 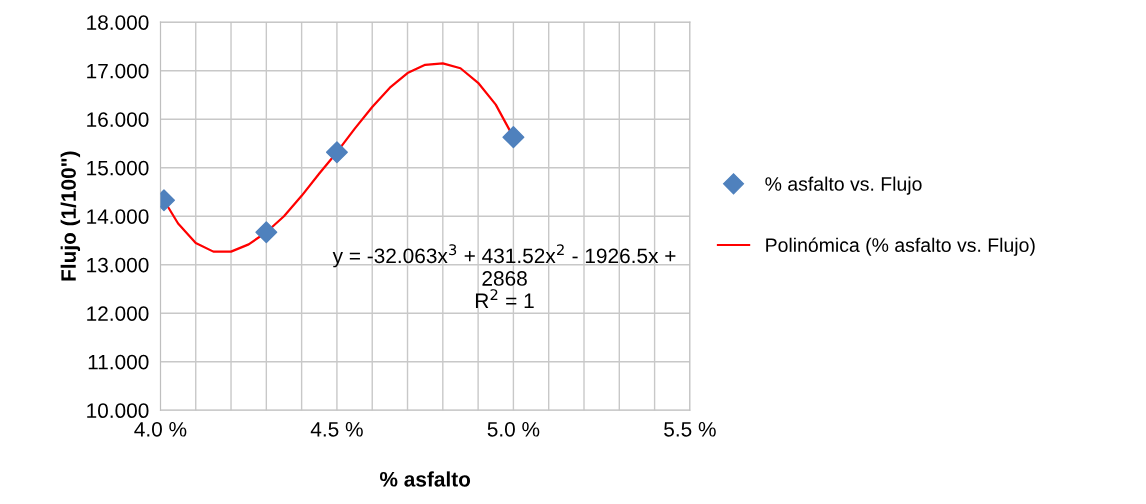 I want to click on text: y = -32.063x$^{3}$ + 431.52x$^{2}$ - 1926.5x + 2868 R$^{2}$ = 1, so click(x=504, y=276).